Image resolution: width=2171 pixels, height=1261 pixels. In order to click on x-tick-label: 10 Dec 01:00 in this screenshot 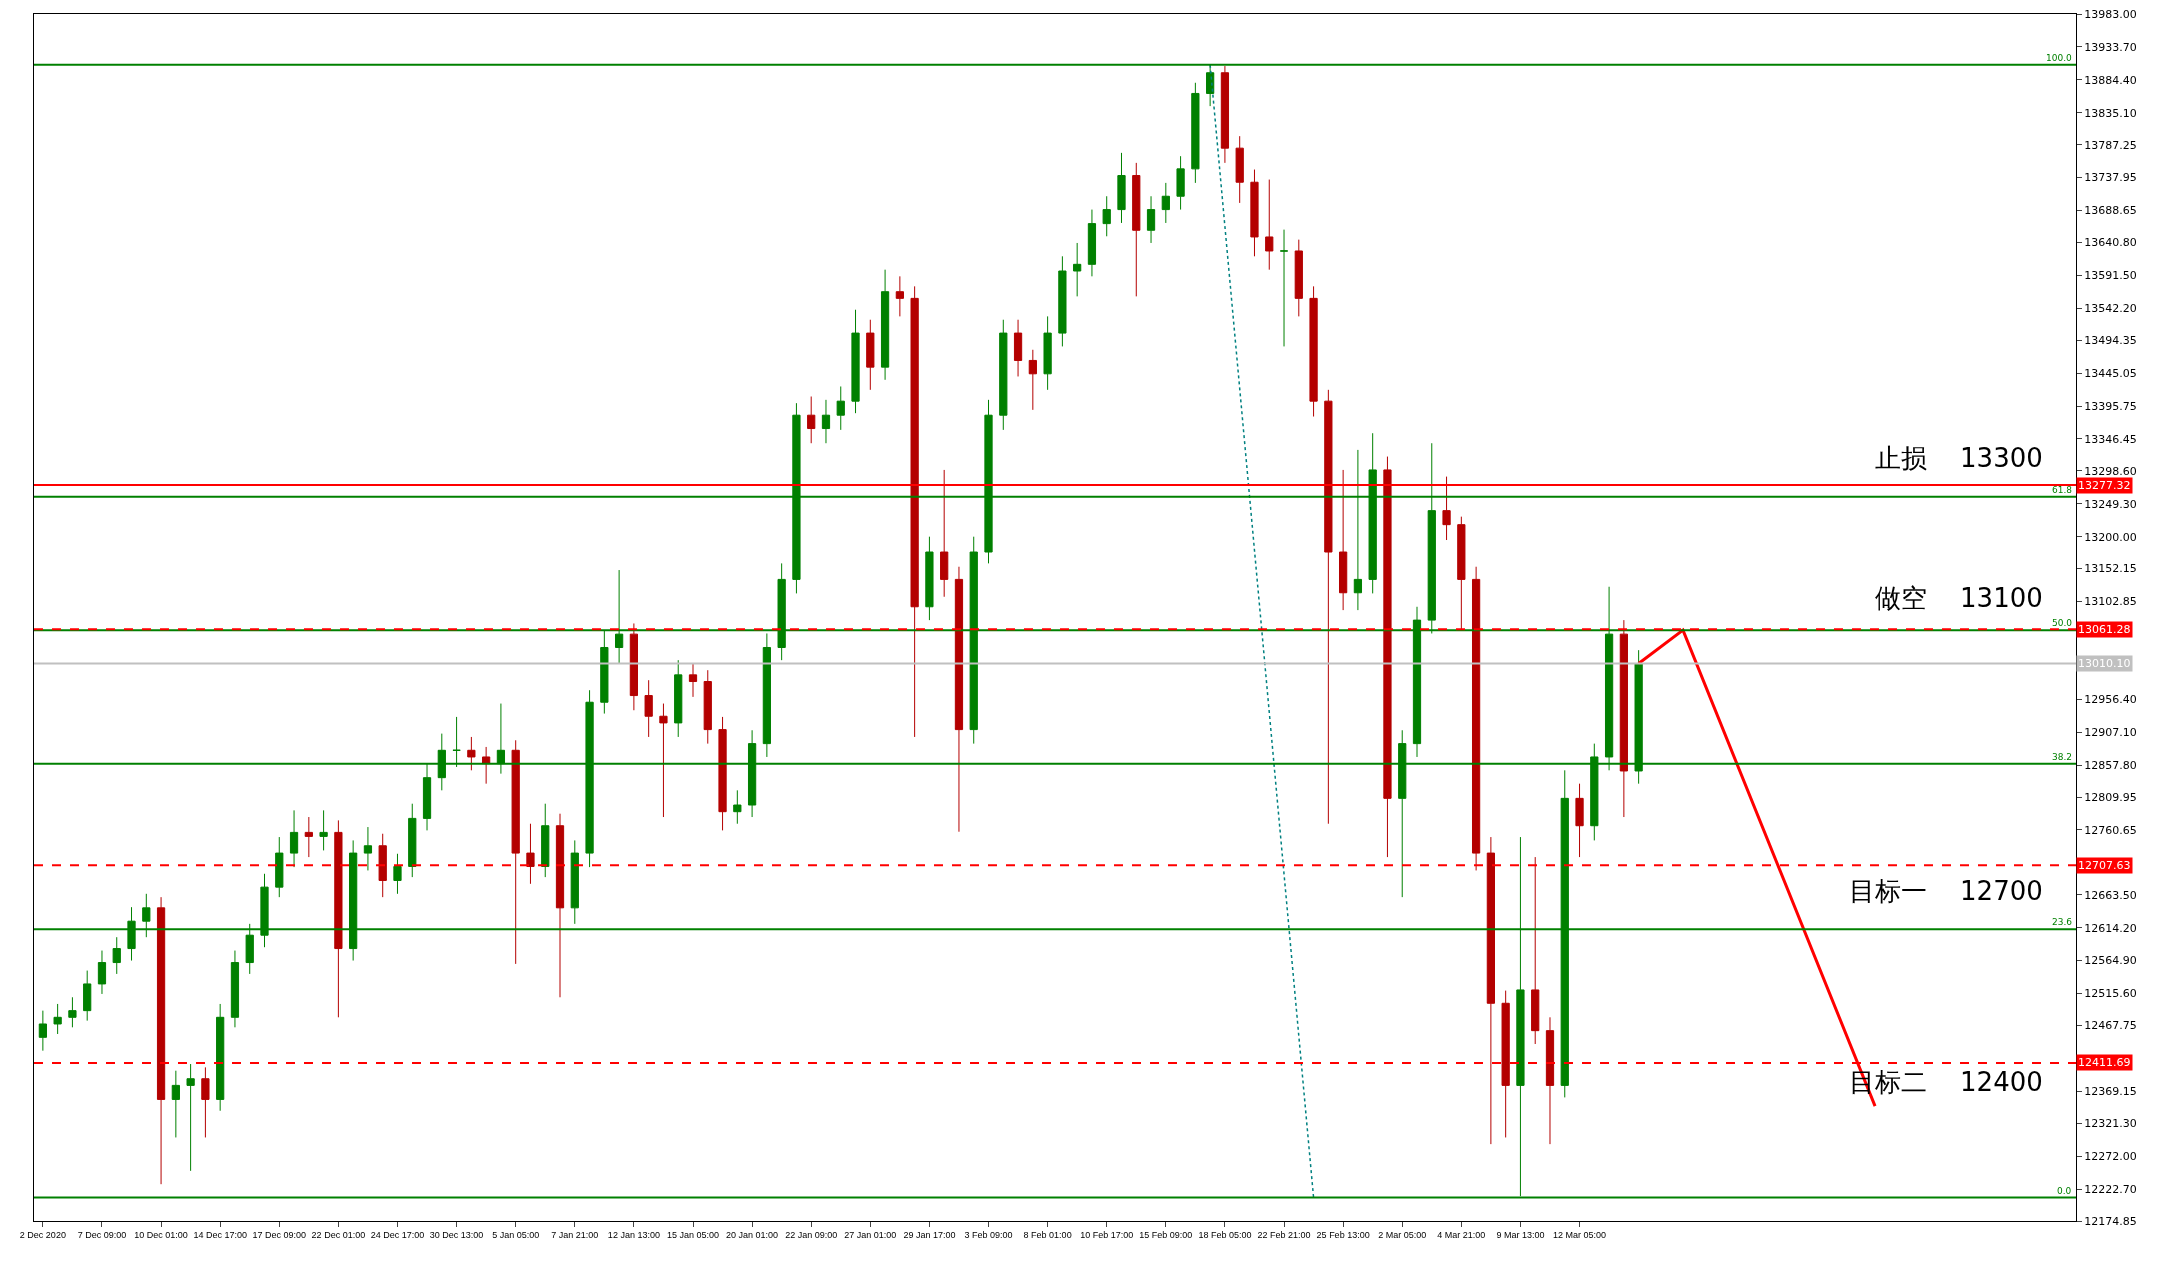, I will do `click(161, 1234)`.